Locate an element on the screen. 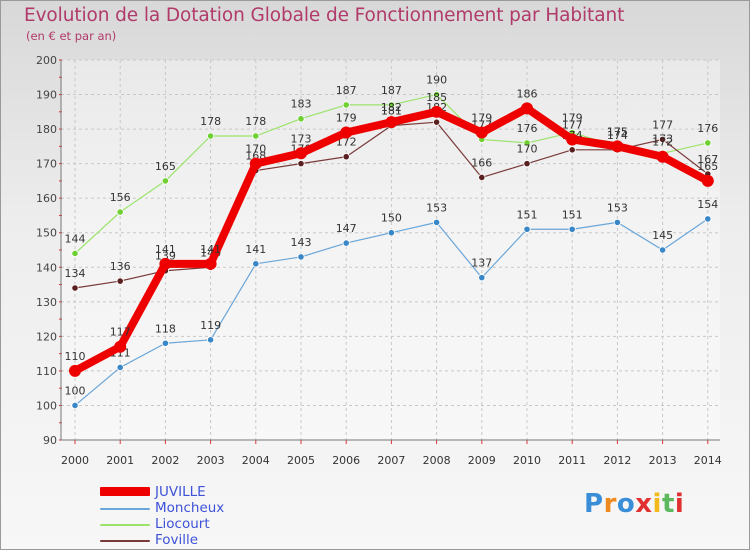  y-tick-label-170: 170 is located at coordinates (46, 164).